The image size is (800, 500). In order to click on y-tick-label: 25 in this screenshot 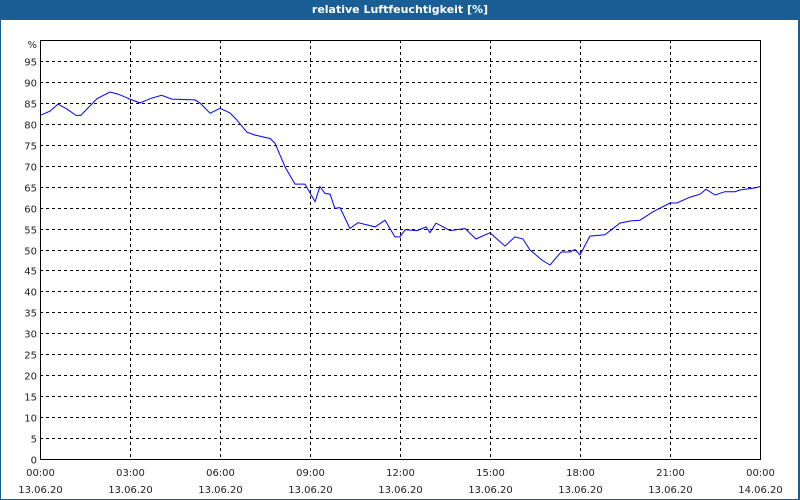, I will do `click(30, 356)`.